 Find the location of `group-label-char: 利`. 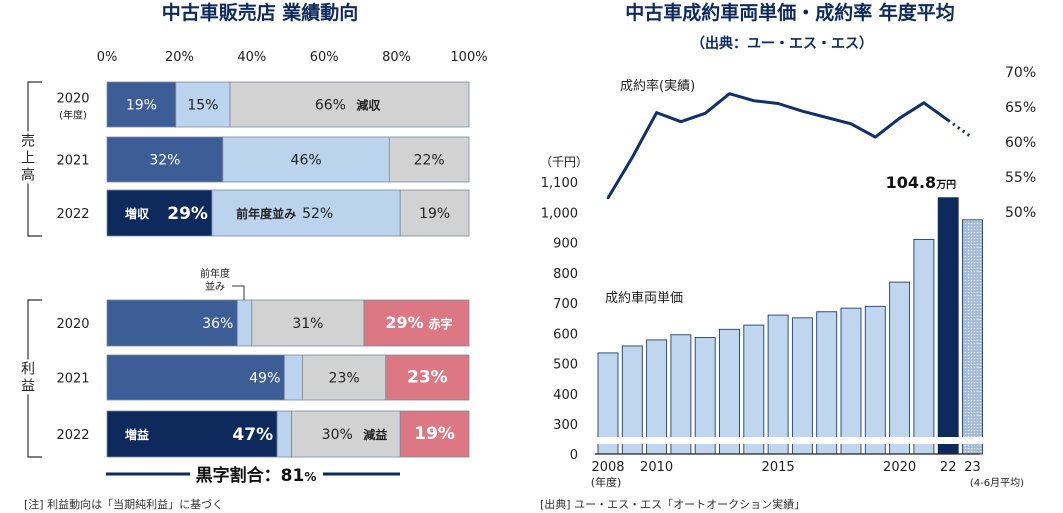

group-label-char: 利 is located at coordinates (28, 370).